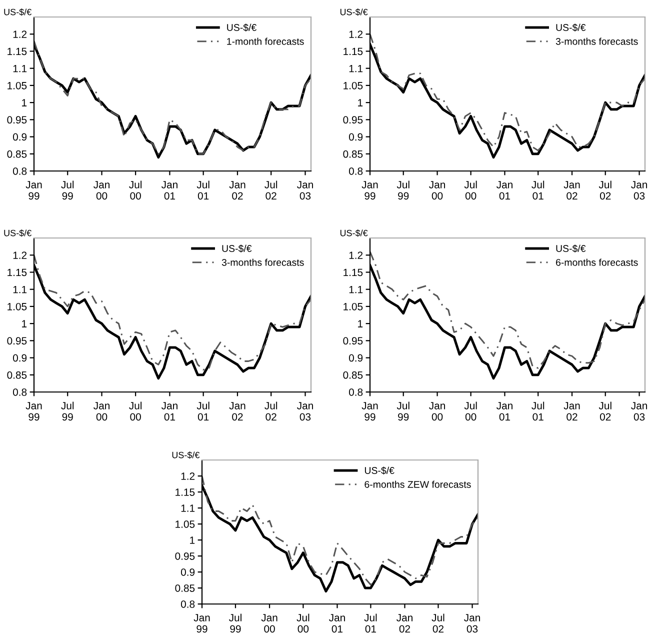 The width and height of the screenshot is (652, 644). What do you see at coordinates (263, 262) in the screenshot?
I see `legend-label: 3-months forecasts` at bounding box center [263, 262].